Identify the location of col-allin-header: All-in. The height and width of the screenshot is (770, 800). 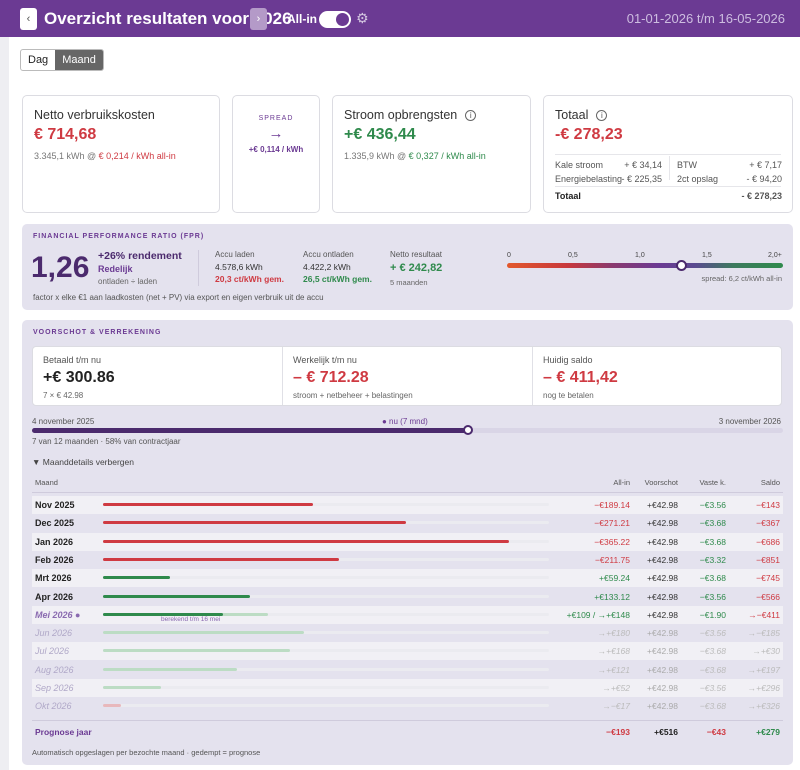
(621, 482).